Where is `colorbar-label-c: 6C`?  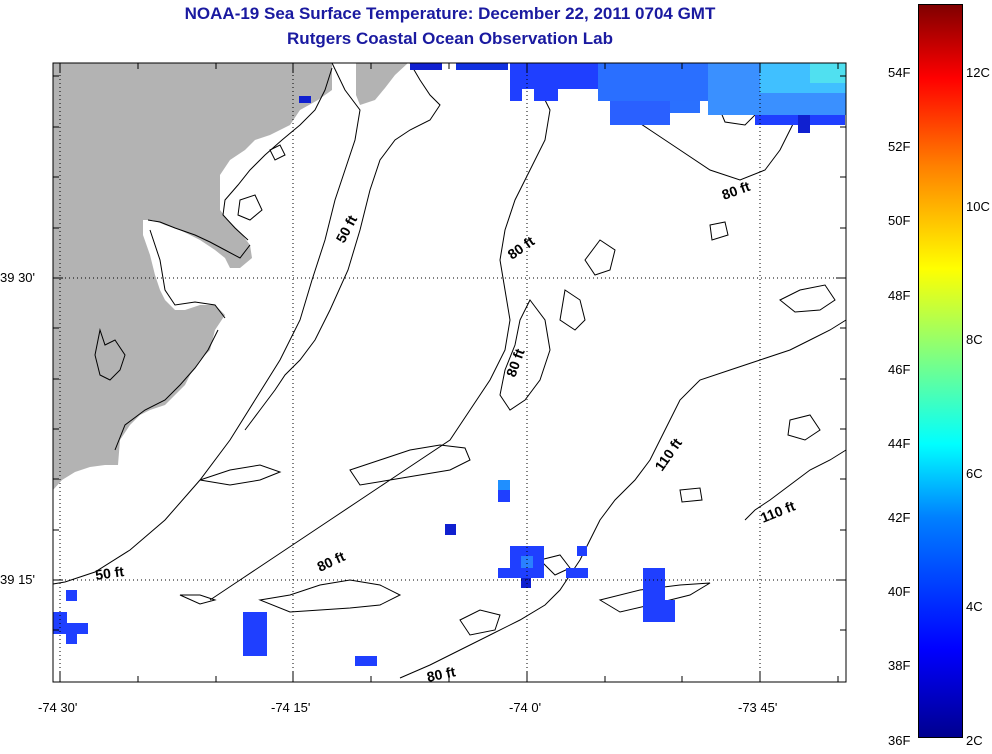
colorbar-label-c: 6C is located at coordinates (974, 473).